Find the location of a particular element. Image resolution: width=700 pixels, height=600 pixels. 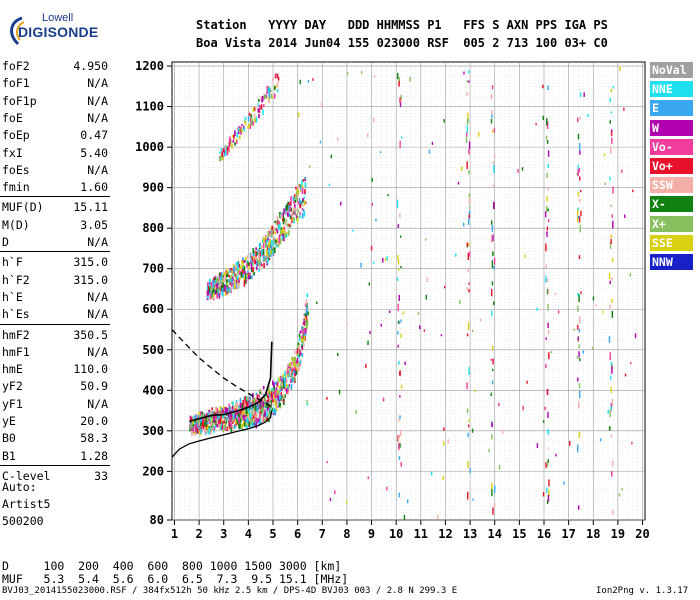

param-name: h`Es is located at coordinates (16, 314).